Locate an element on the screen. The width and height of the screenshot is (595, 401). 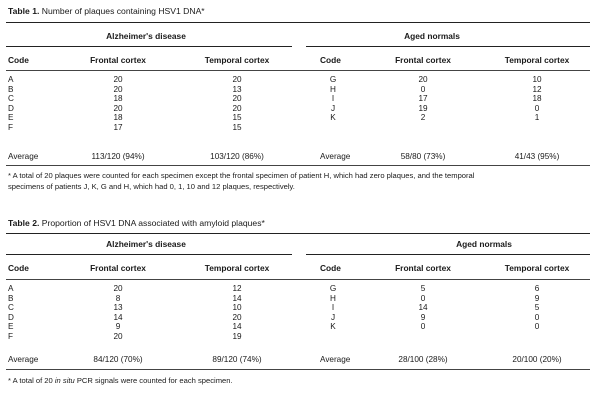
table-cell: D is located at coordinates (11, 317).